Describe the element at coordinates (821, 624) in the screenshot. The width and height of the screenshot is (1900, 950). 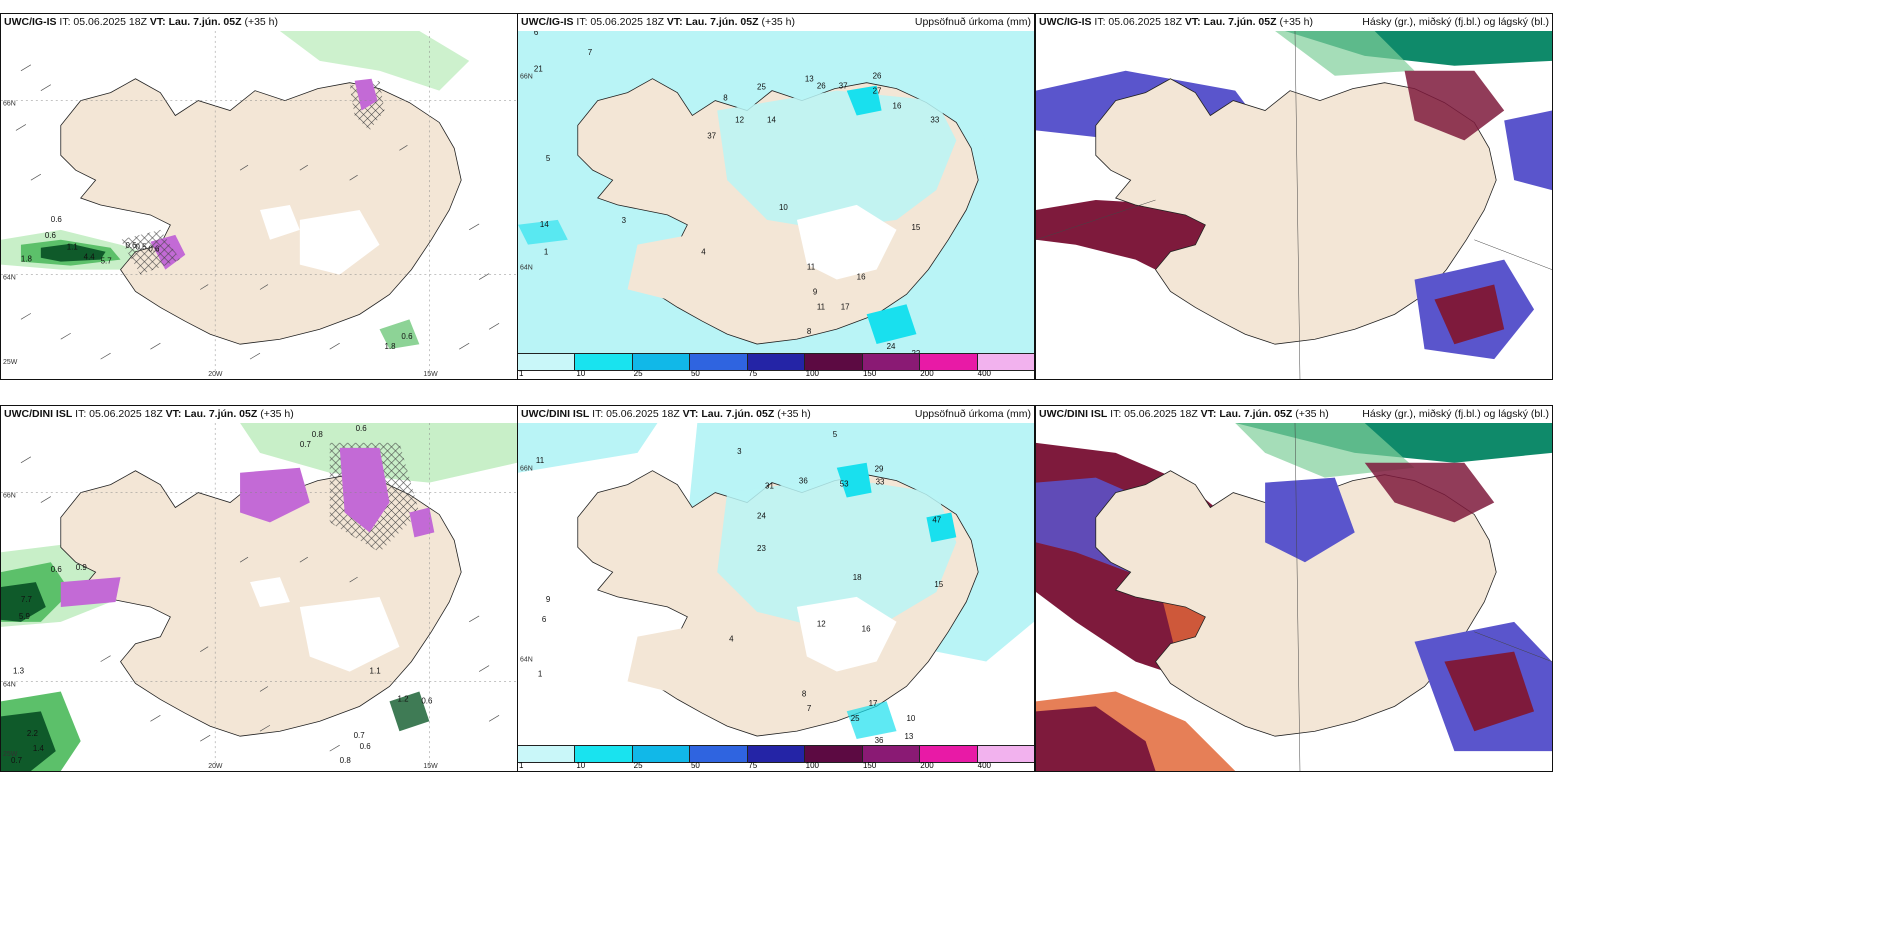
I see `svg-text: 12` at that location.